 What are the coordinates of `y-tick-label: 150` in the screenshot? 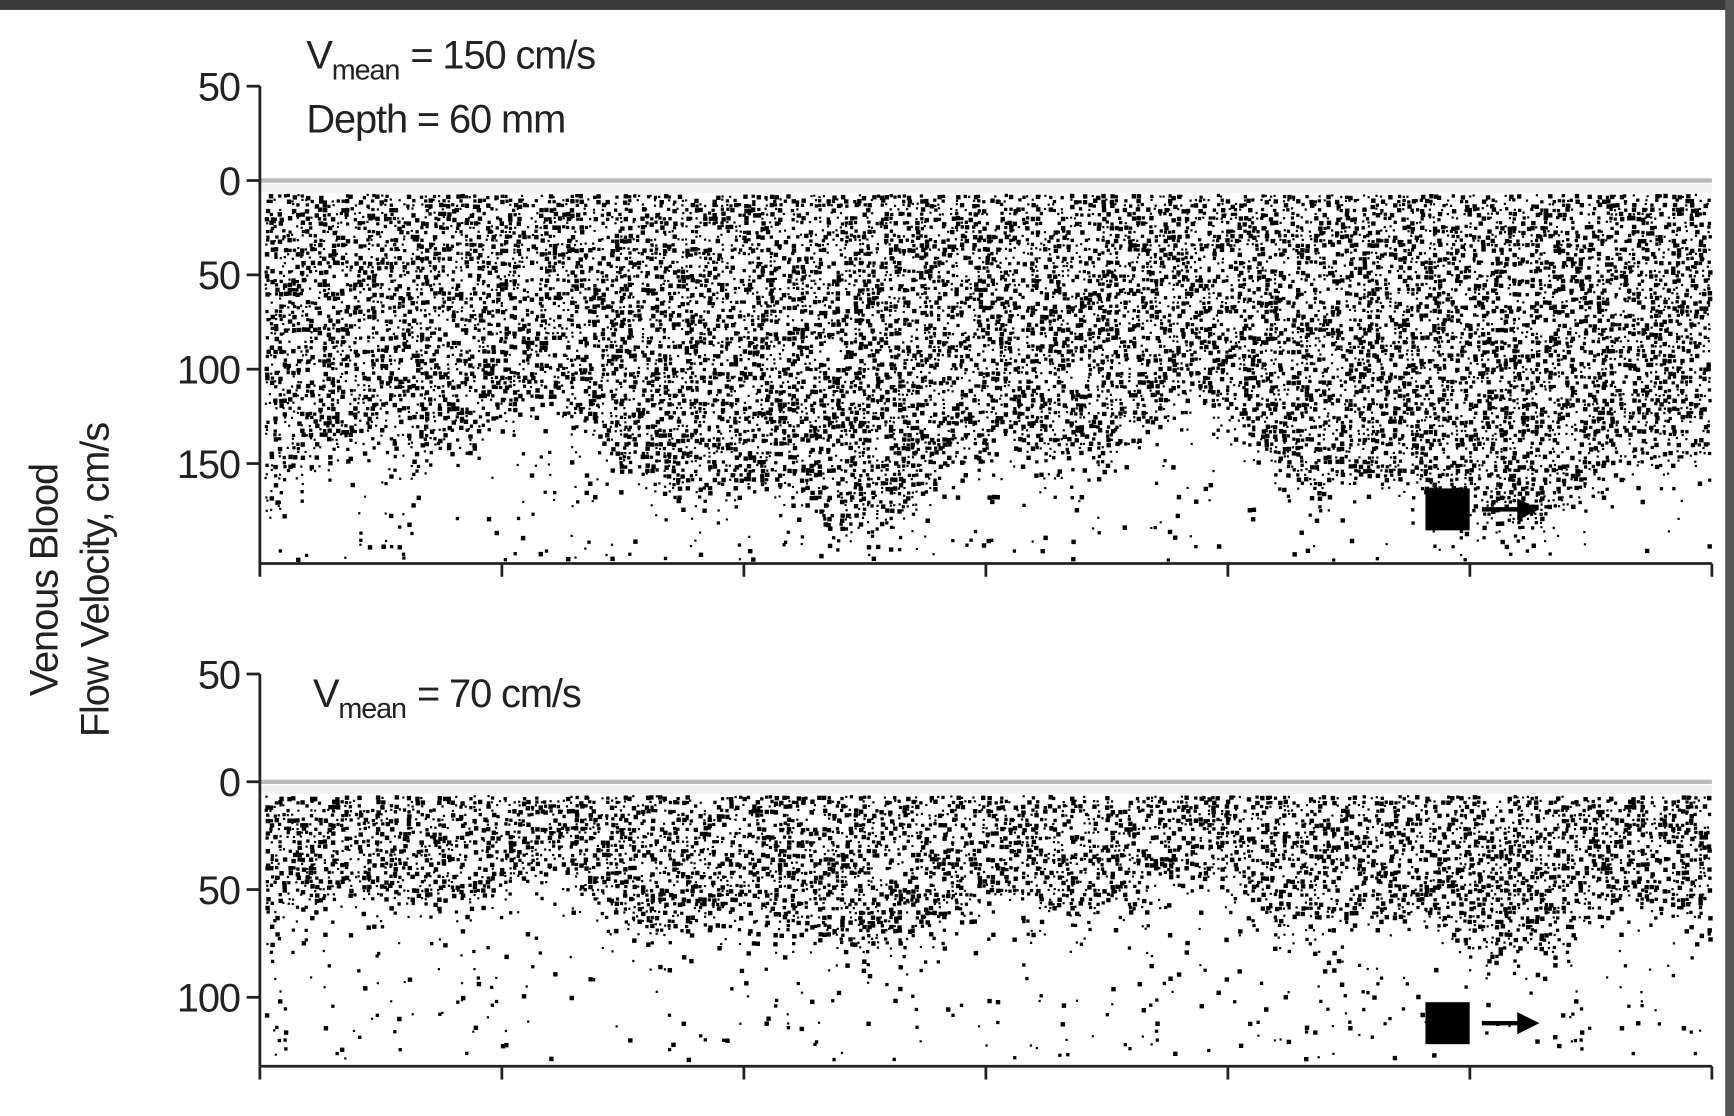 It's located at (208, 465).